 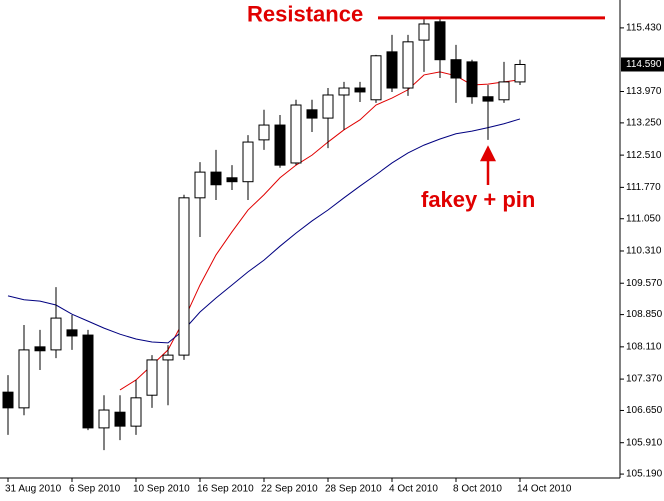 What do you see at coordinates (478, 199) in the screenshot?
I see `annotation-label: fakey + pin` at bounding box center [478, 199].